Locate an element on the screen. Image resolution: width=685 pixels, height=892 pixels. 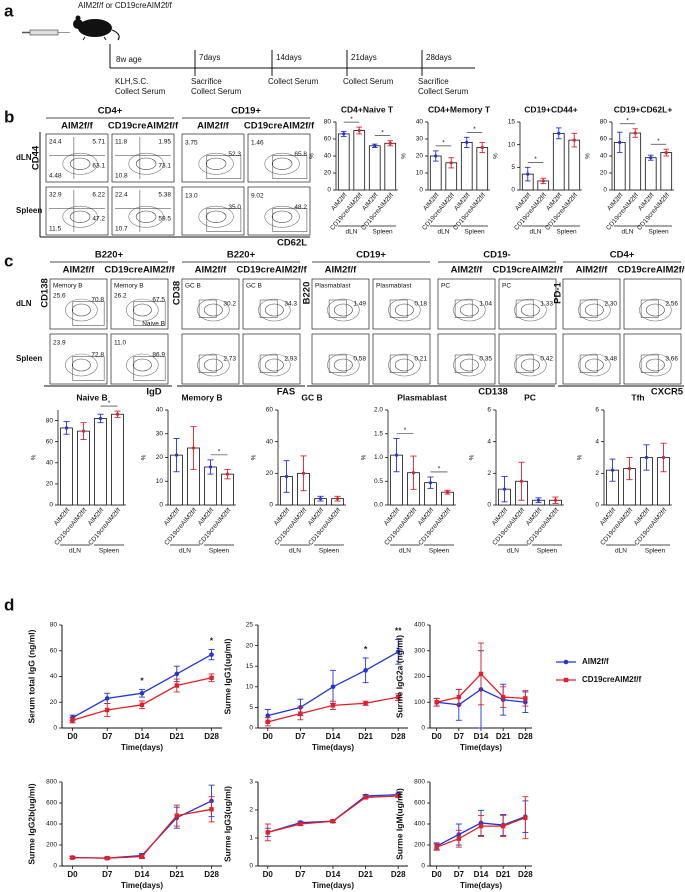
chart-title: Memory B is located at coordinates (201, 397).